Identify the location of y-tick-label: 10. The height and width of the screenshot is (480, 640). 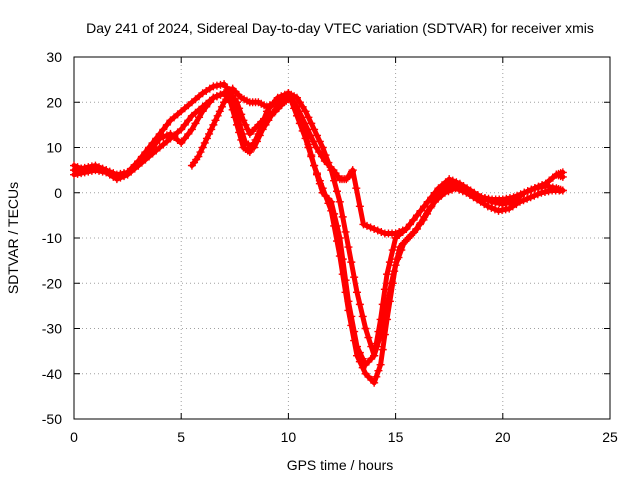
(54, 148).